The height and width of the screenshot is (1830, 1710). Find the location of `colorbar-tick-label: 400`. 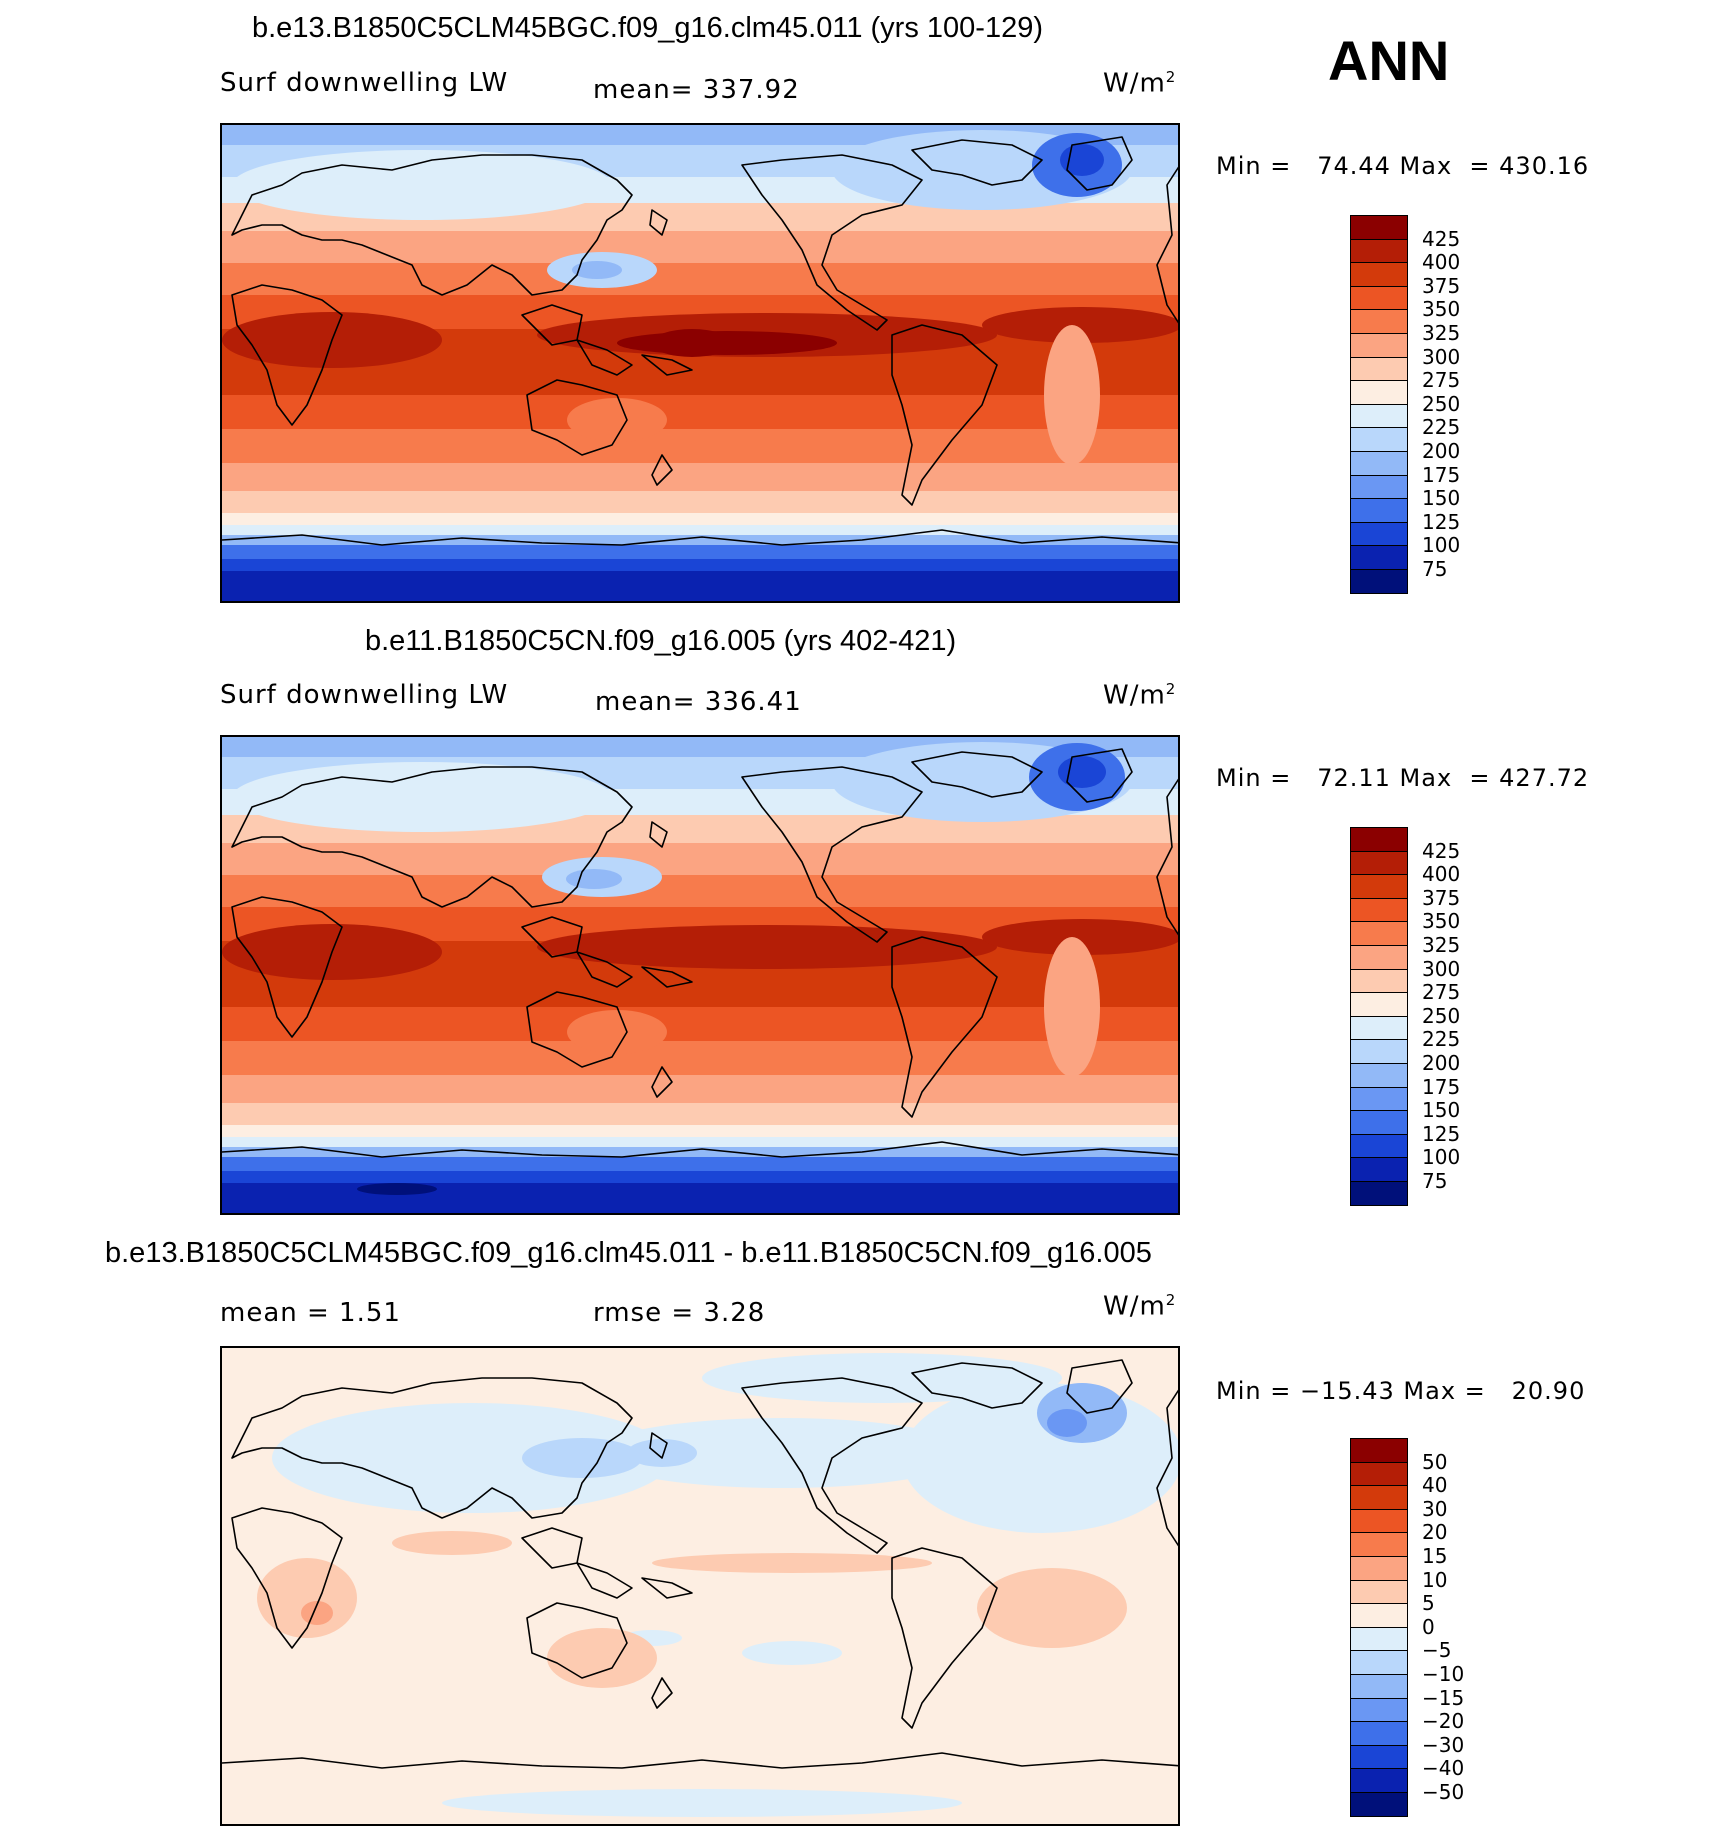

colorbar-tick-label: 400 is located at coordinates (1441, 874).